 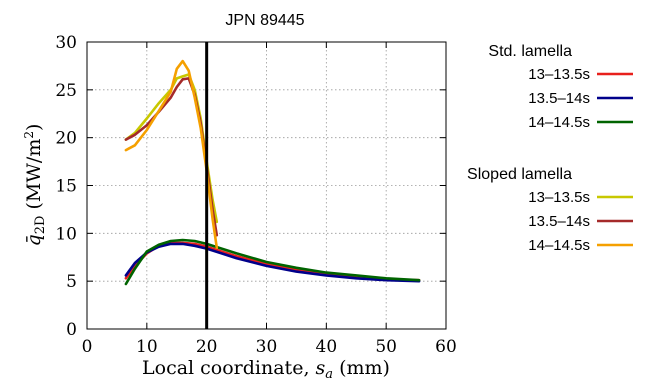 What do you see at coordinates (66, 139) in the screenshot?
I see `y-tick-label: 20` at bounding box center [66, 139].